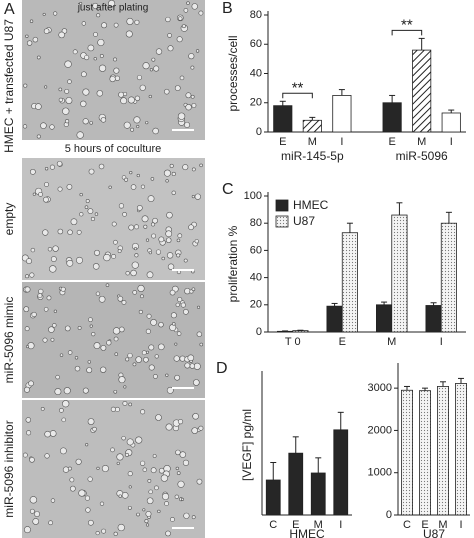 The image size is (474, 538). Describe the element at coordinates (256, 250) in the screenshot. I see `y-tick-label: 60` at that location.